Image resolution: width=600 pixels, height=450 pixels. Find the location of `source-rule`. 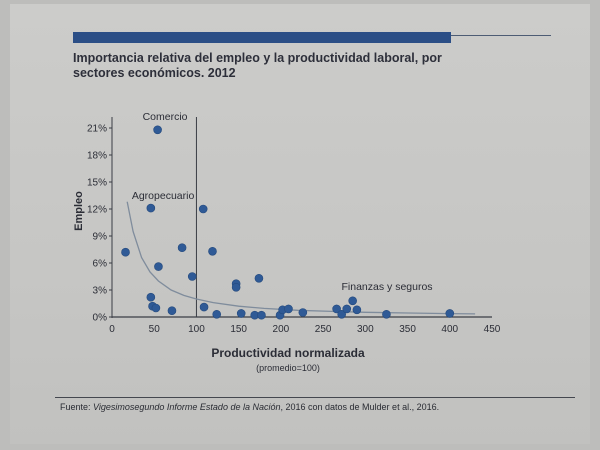

source-rule is located at coordinates (315, 397).